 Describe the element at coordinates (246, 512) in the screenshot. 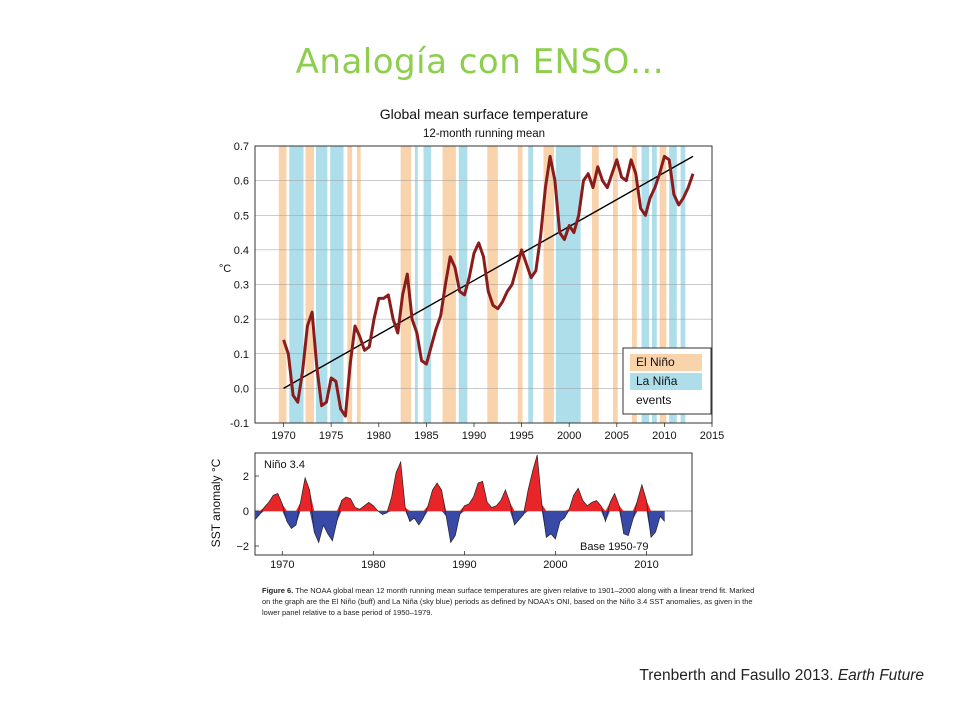

I see `y-tick-label: 0` at that location.